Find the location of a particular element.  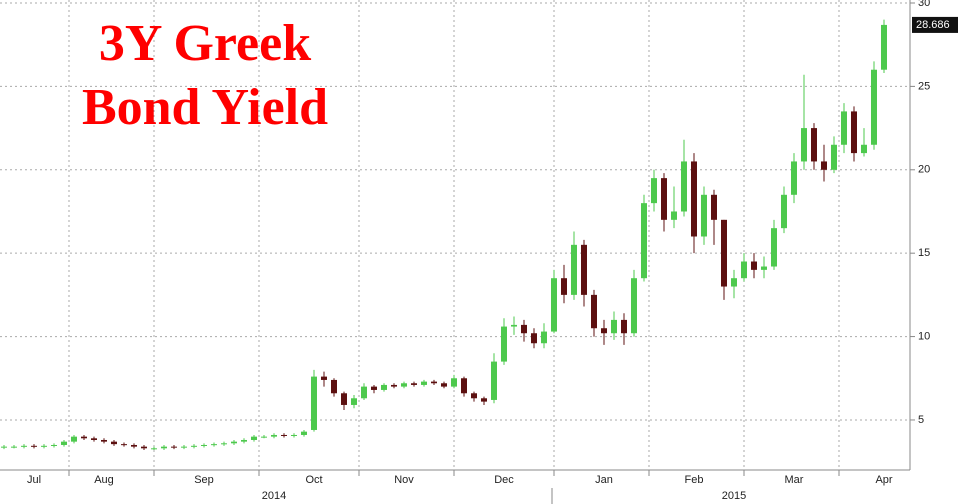

x-tick-label: Nov is located at coordinates (404, 480).